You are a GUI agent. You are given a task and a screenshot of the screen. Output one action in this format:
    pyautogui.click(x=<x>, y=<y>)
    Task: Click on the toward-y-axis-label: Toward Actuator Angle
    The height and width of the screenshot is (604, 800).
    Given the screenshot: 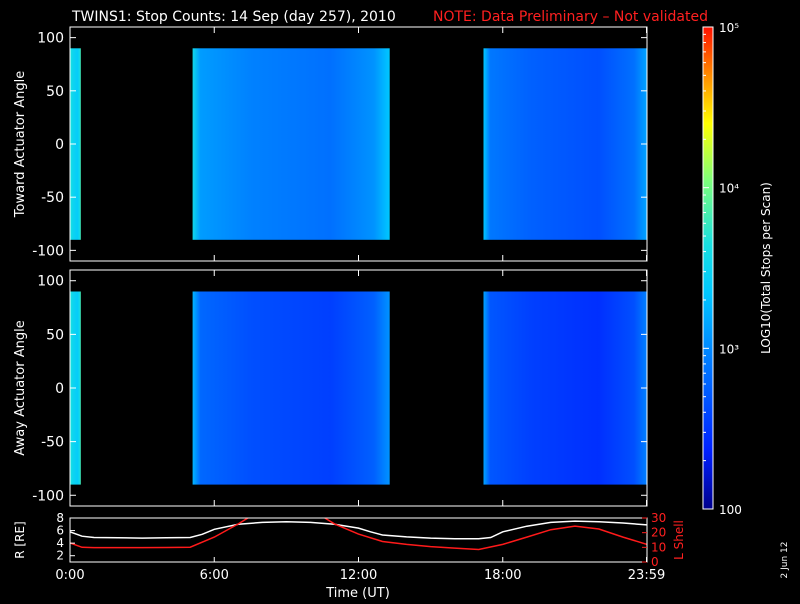 What is the action you would take?
    pyautogui.click(x=20, y=144)
    